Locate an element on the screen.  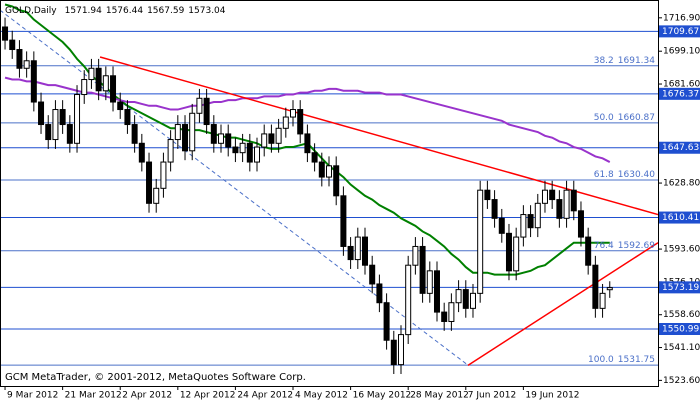
x-tick-label: 12 Apr 2012 is located at coordinates (208, 396).